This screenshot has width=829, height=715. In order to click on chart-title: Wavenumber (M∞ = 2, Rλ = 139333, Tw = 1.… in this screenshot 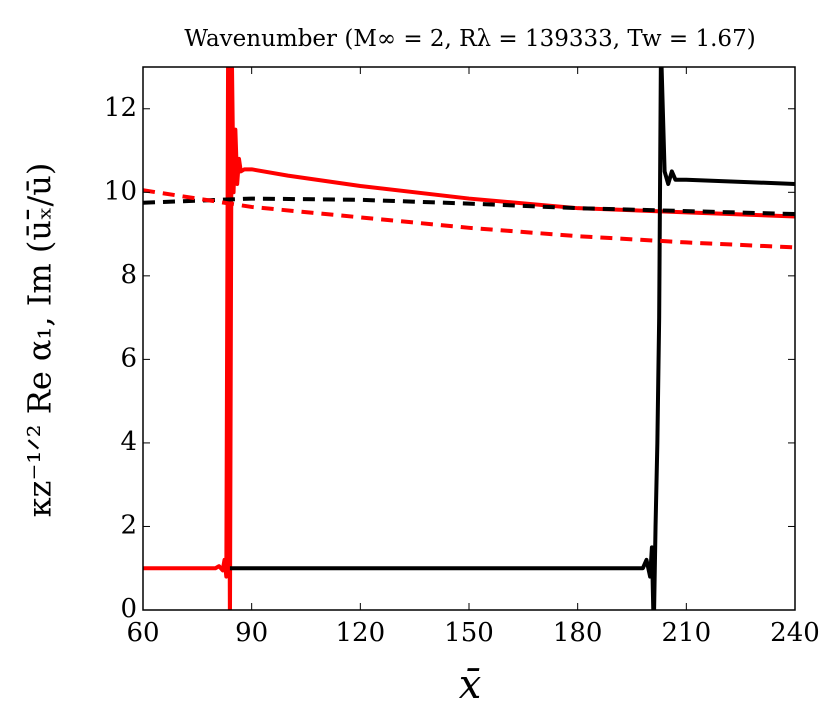, I will do `click(469, 39)`.